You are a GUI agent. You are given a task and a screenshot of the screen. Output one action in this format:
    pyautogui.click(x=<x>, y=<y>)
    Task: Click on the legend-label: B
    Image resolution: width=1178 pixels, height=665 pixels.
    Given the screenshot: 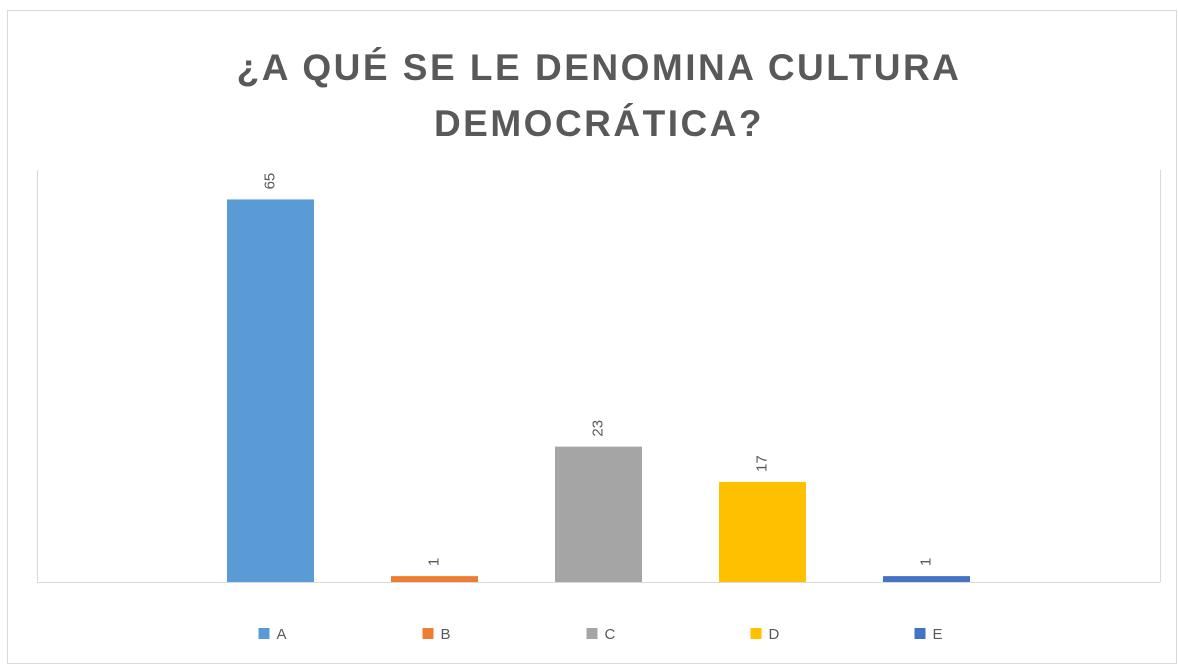 What is the action you would take?
    pyautogui.click(x=446, y=634)
    